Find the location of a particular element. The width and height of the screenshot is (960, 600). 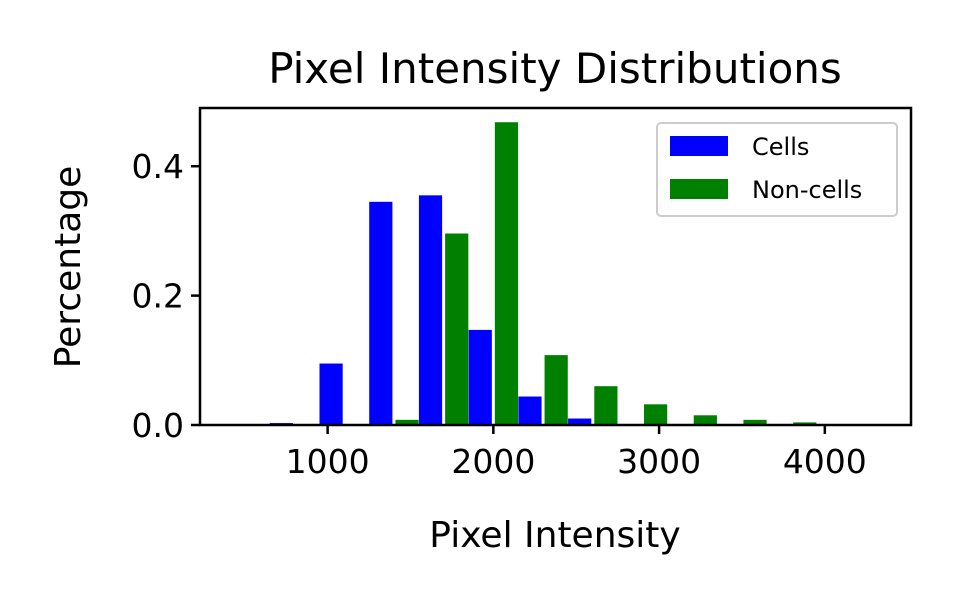

y-tick-label-0.2: 0.2 is located at coordinates (158, 296).